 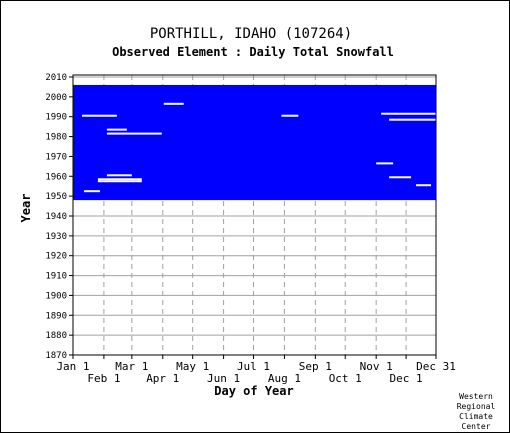 I want to click on x-tick-label: Aug 1, so click(x=284, y=378).